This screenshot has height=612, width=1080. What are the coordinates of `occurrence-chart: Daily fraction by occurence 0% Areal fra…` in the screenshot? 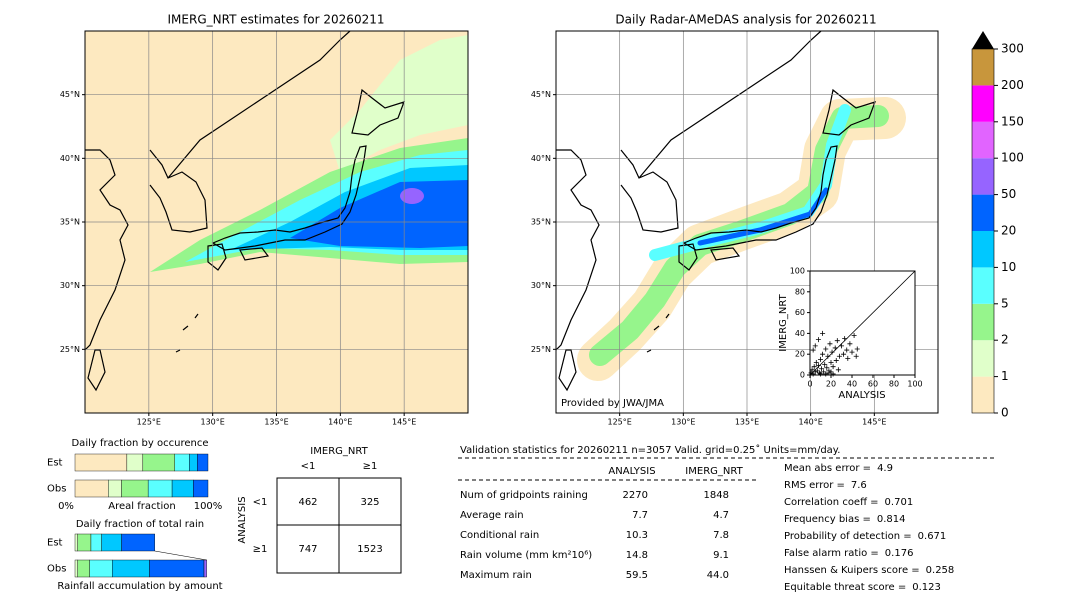 It's located at (134, 475).